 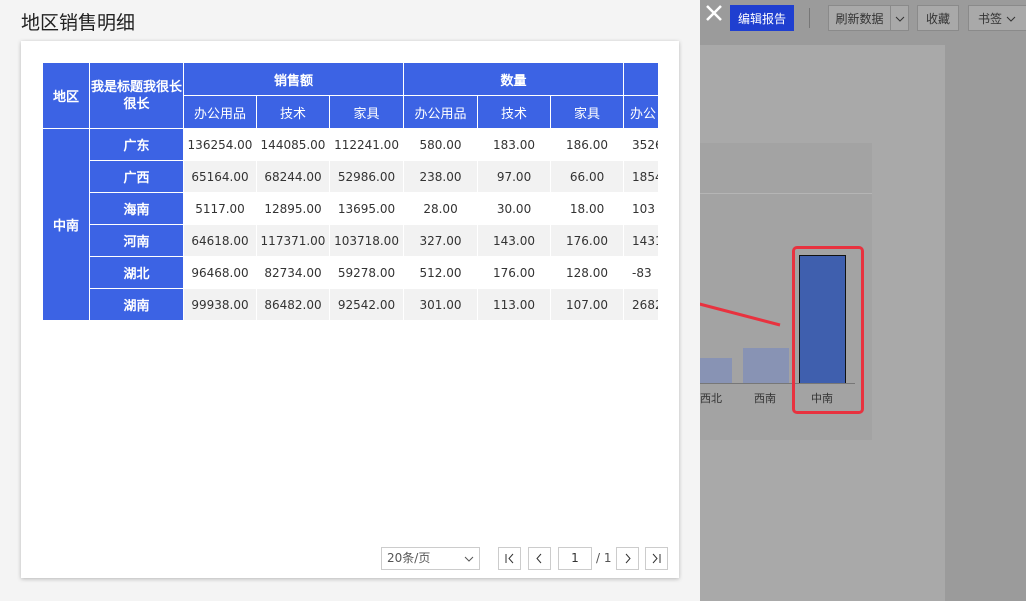 I want to click on header-row: 办公用品 技术 家具 办公用品 技术 家具 办公, so click(x=350, y=112).